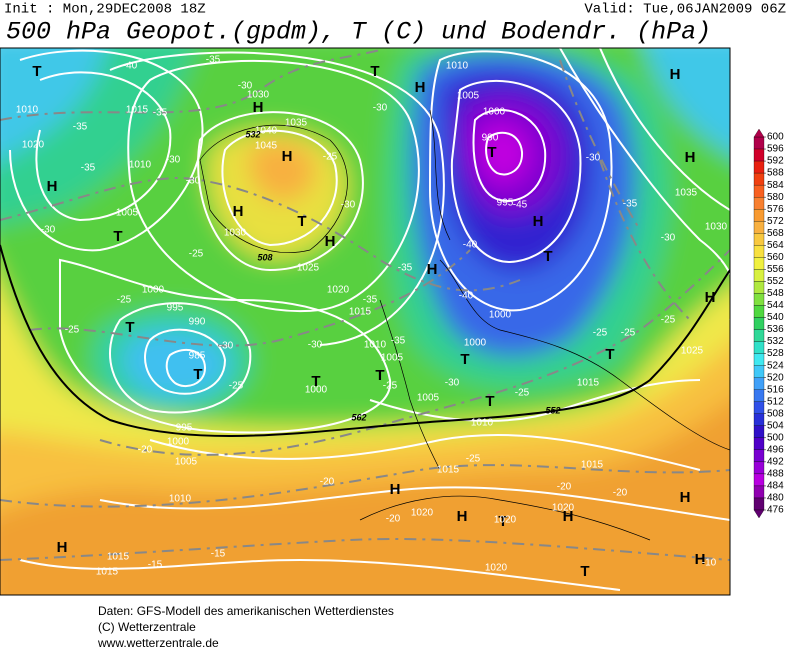 The width and height of the screenshot is (790, 648). What do you see at coordinates (775, 257) in the screenshot?
I see `colorbar-tick-label: 560` at bounding box center [775, 257].